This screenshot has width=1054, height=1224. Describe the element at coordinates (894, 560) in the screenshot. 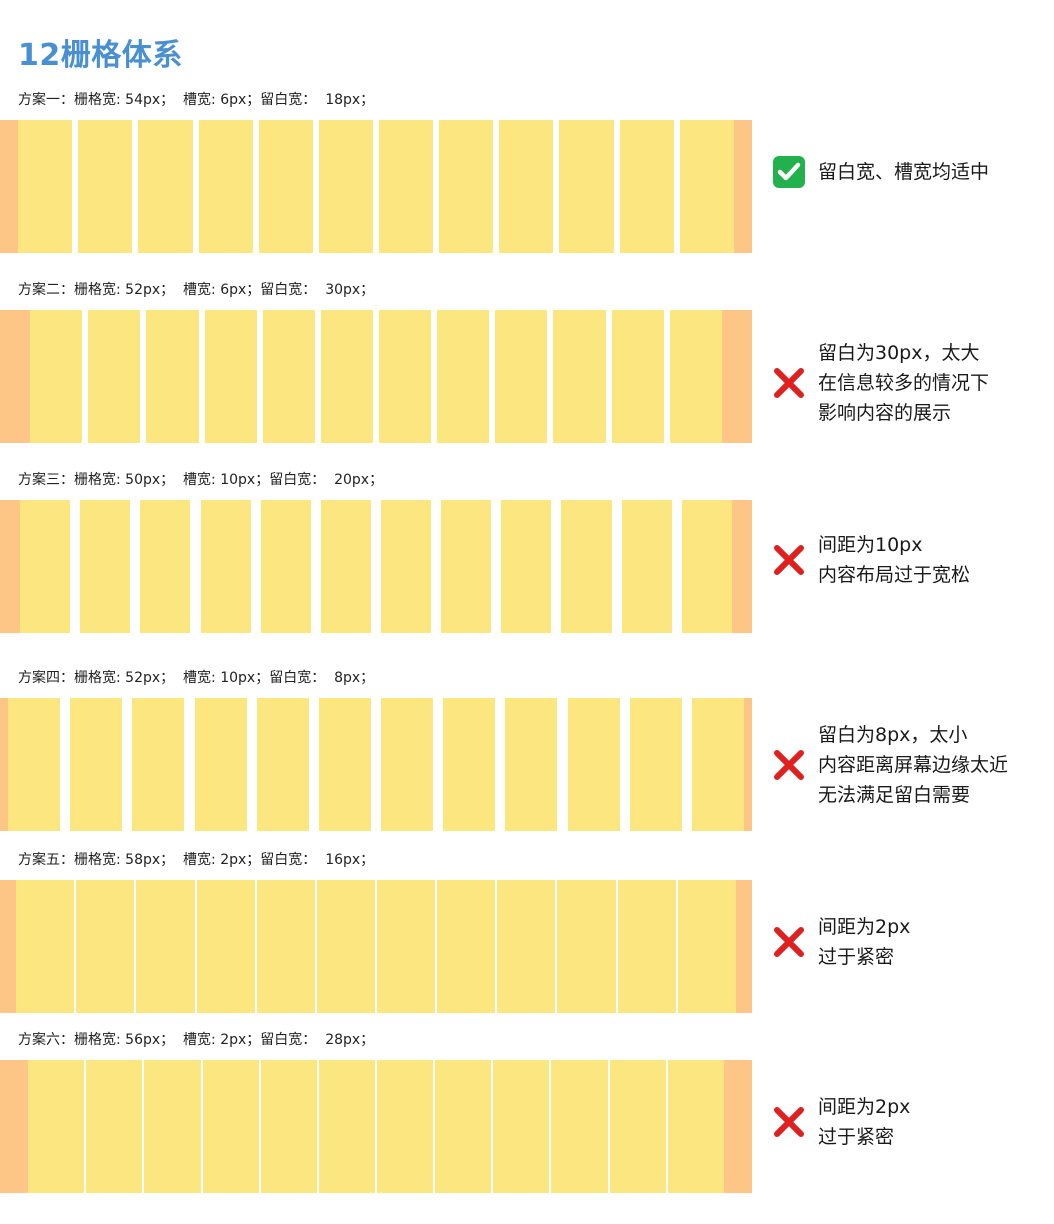

I see `verdict-text: 间距为10px 内容布局过于宽松` at that location.